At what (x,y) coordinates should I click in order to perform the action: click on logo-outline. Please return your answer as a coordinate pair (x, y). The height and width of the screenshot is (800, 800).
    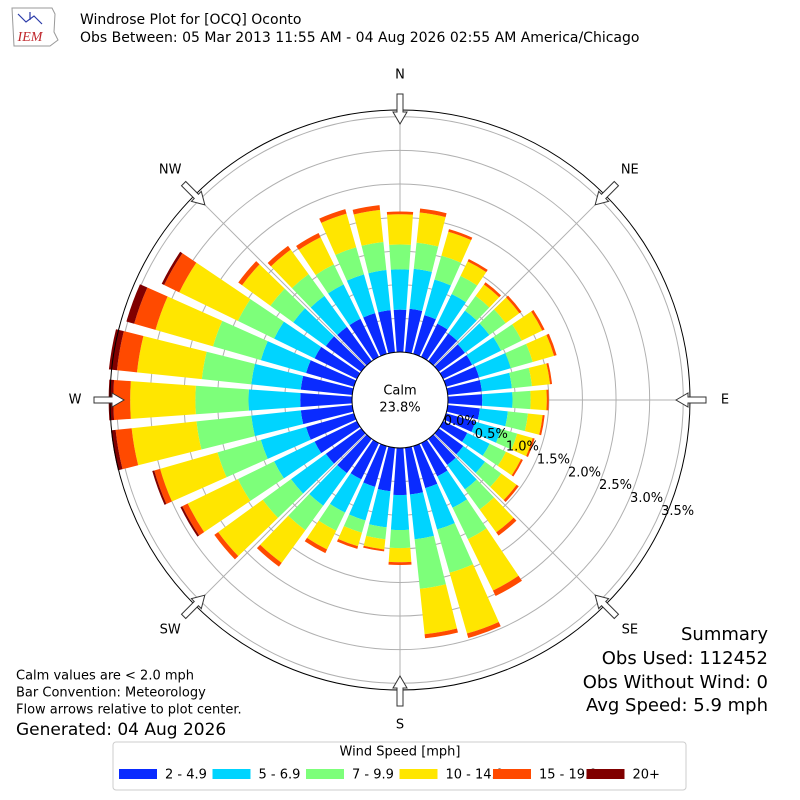
    Looking at the image, I should click on (35, 27).